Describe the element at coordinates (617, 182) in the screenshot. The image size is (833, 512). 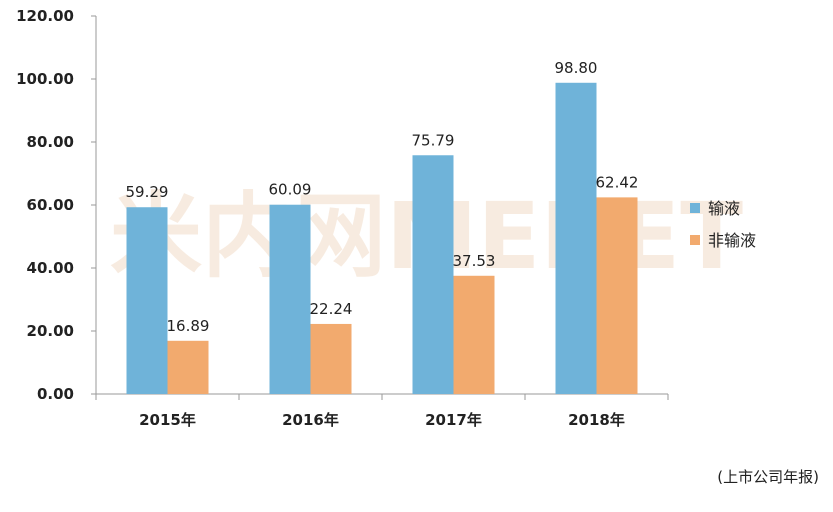
I see `data-label: 62.42` at that location.